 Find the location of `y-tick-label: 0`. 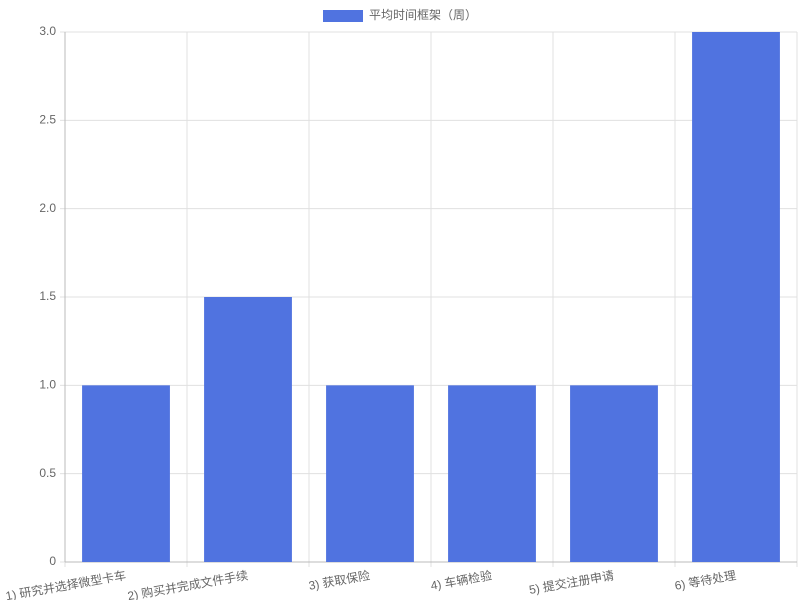

y-tick-label: 0 is located at coordinates (52, 561).